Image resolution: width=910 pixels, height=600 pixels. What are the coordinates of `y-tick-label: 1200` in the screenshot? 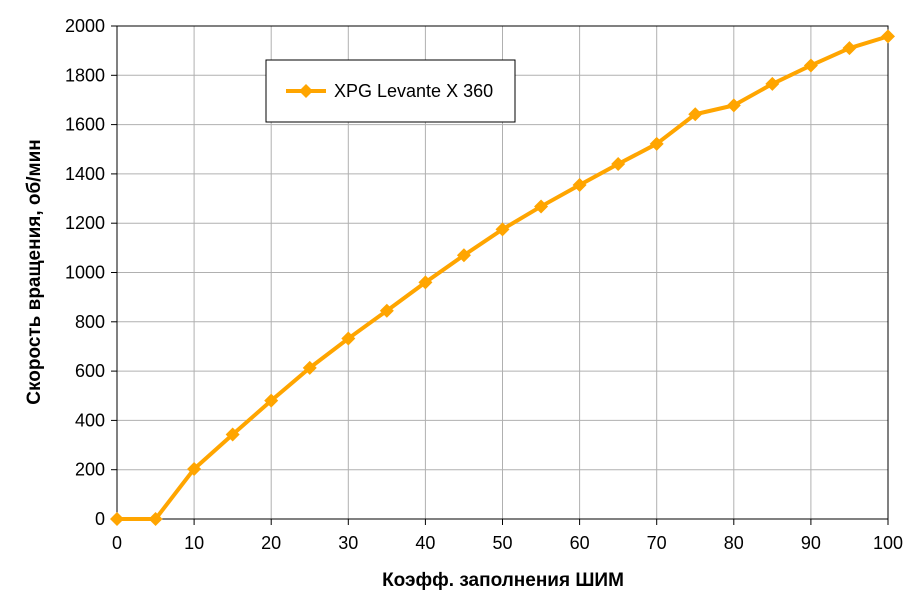 It's located at (85, 223).